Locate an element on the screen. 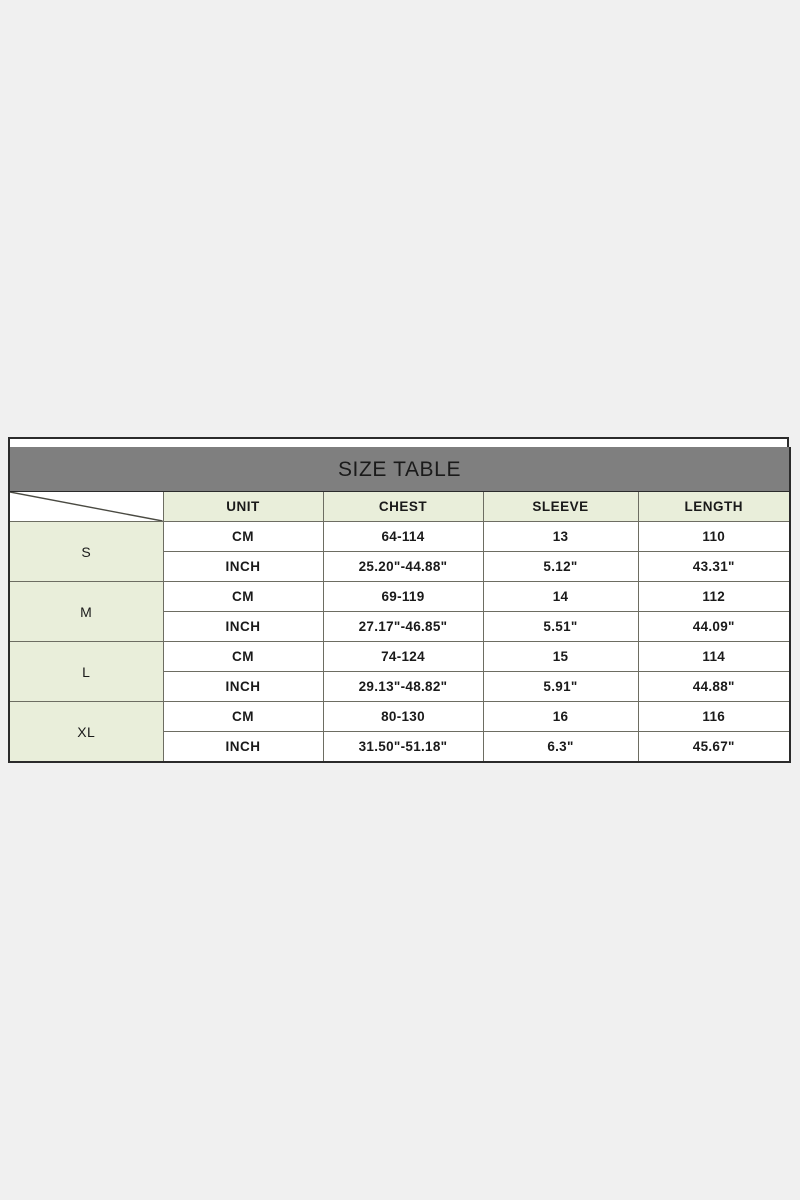 Image resolution: width=800 pixels, height=1200 pixels. cell-xl-inch-unit: INCH is located at coordinates (243, 747).